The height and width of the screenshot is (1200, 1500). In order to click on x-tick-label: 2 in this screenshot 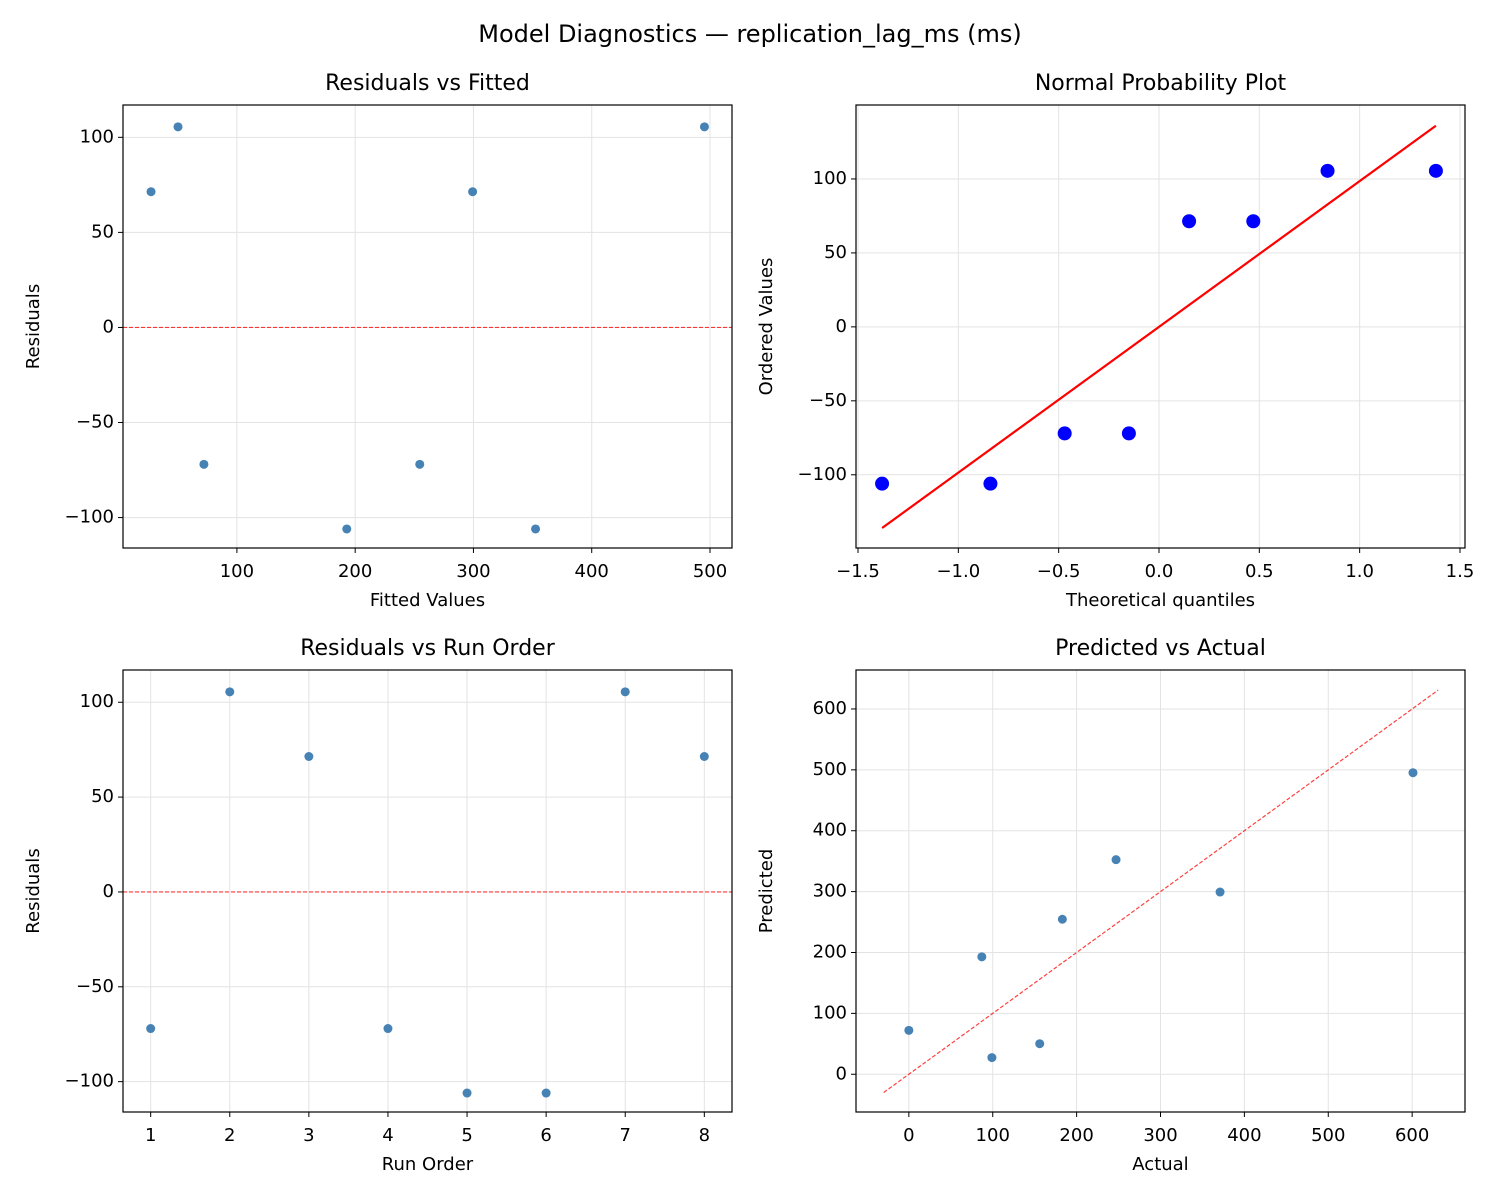, I will do `click(229, 1135)`.